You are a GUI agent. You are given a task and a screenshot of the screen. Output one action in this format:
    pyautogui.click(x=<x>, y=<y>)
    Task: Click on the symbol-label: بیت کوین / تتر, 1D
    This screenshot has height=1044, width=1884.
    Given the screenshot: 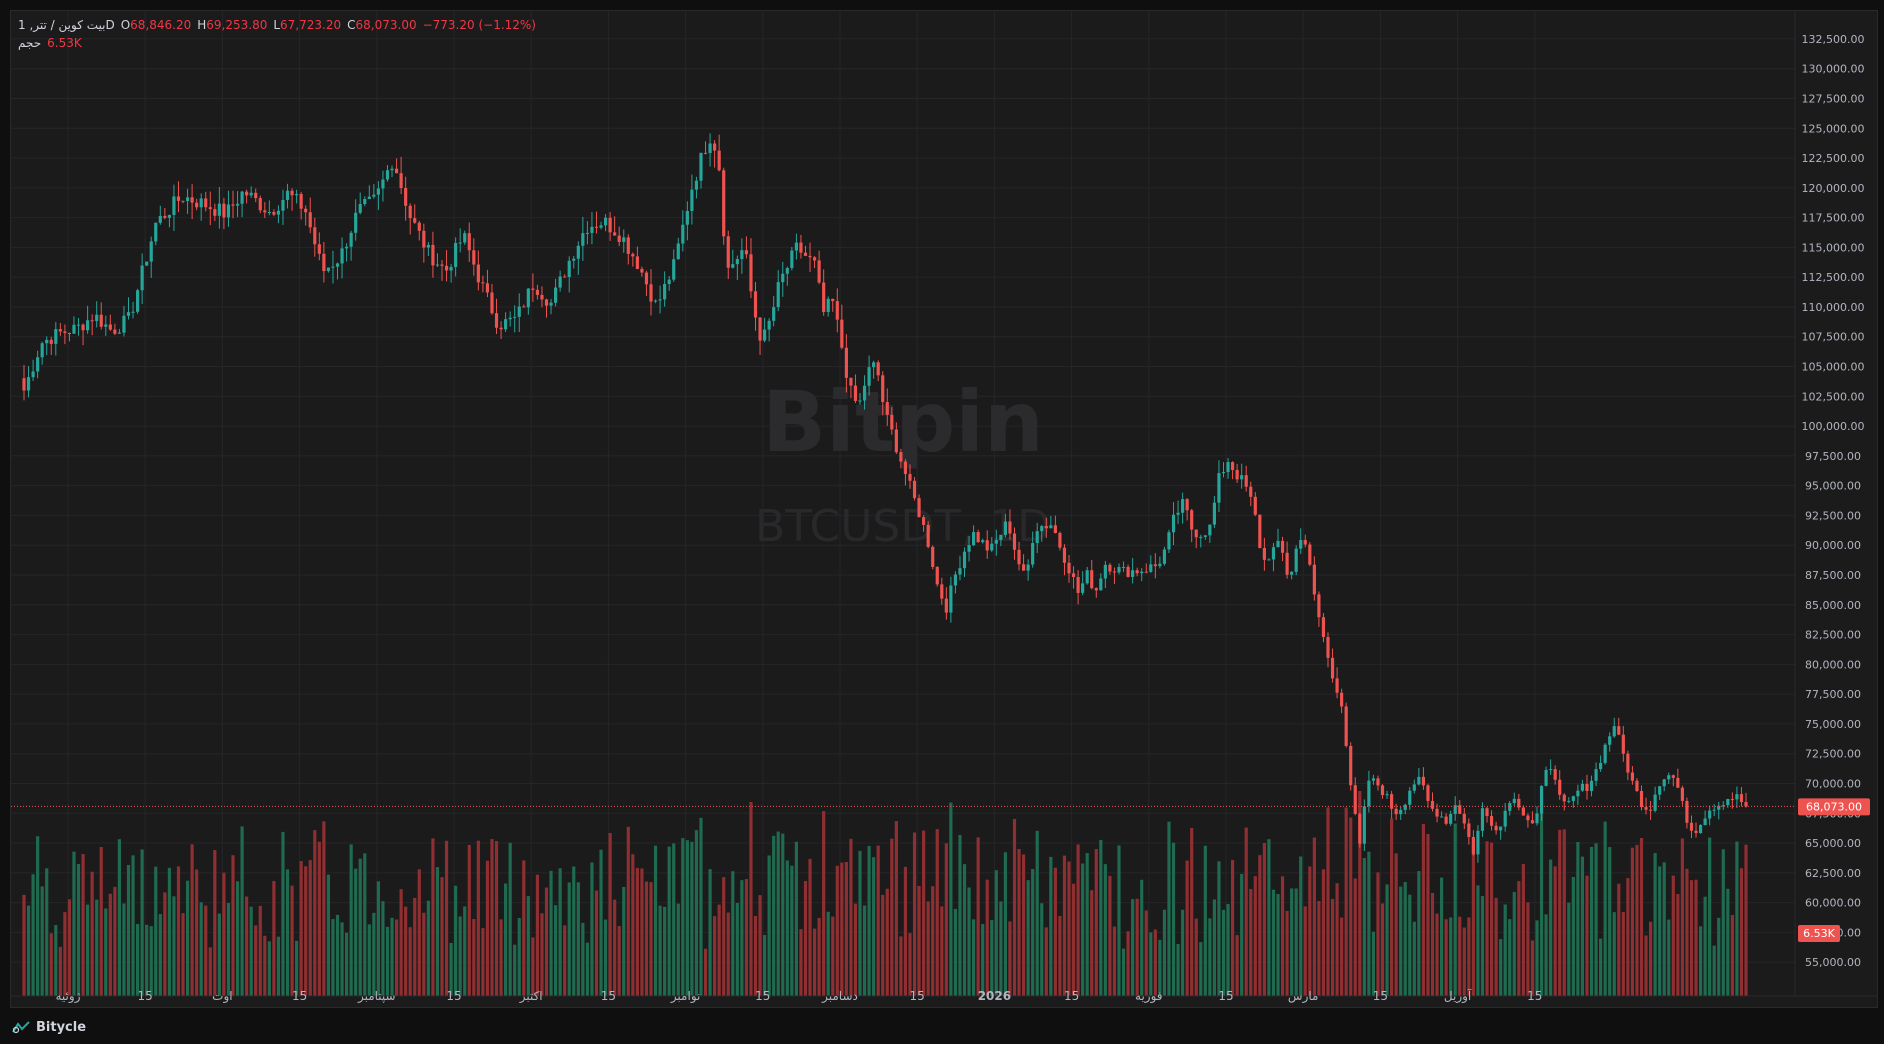 What is the action you would take?
    pyautogui.click(x=66, y=25)
    